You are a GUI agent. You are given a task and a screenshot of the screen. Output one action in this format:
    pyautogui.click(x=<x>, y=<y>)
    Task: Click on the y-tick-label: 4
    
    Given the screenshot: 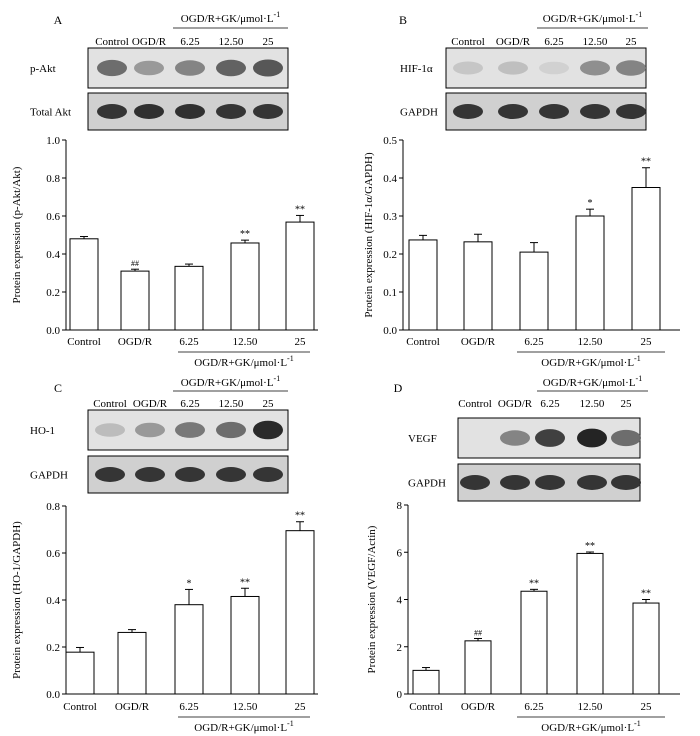 What is the action you would take?
    pyautogui.click(x=400, y=601)
    